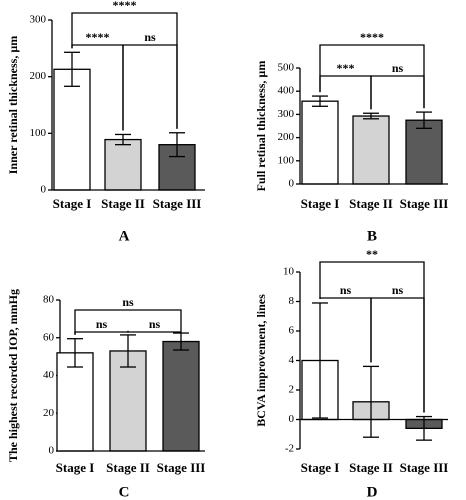 The image size is (466, 500). I want to click on y-tick-label: 400, so click(286, 91).